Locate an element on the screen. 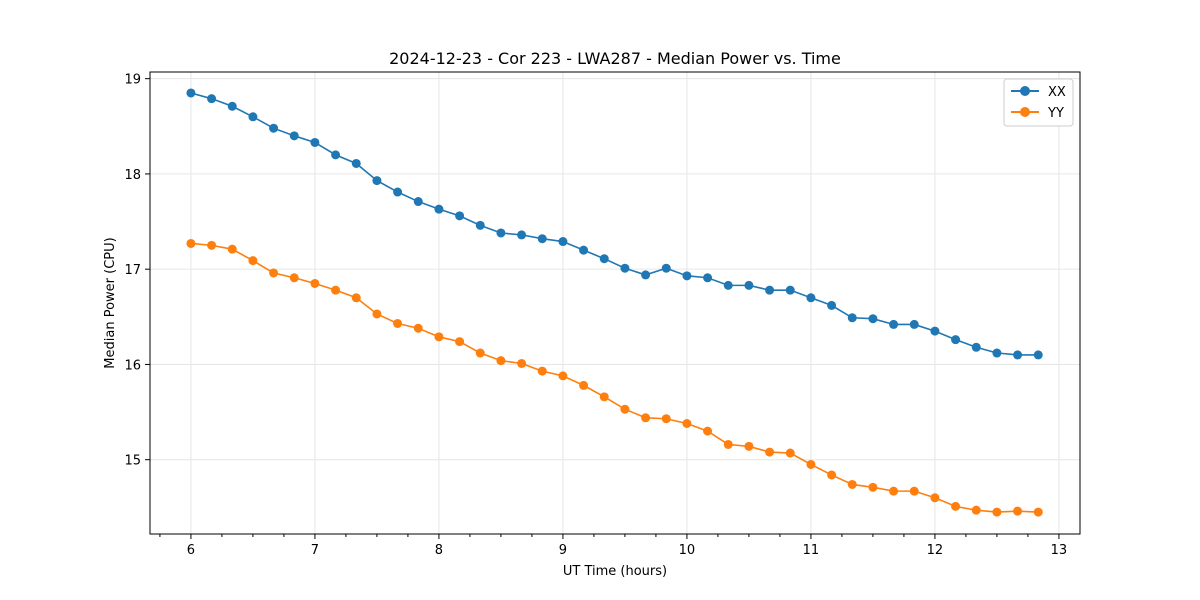 This screenshot has width=1200, height=600. y-tick-label: 19 is located at coordinates (132, 80).